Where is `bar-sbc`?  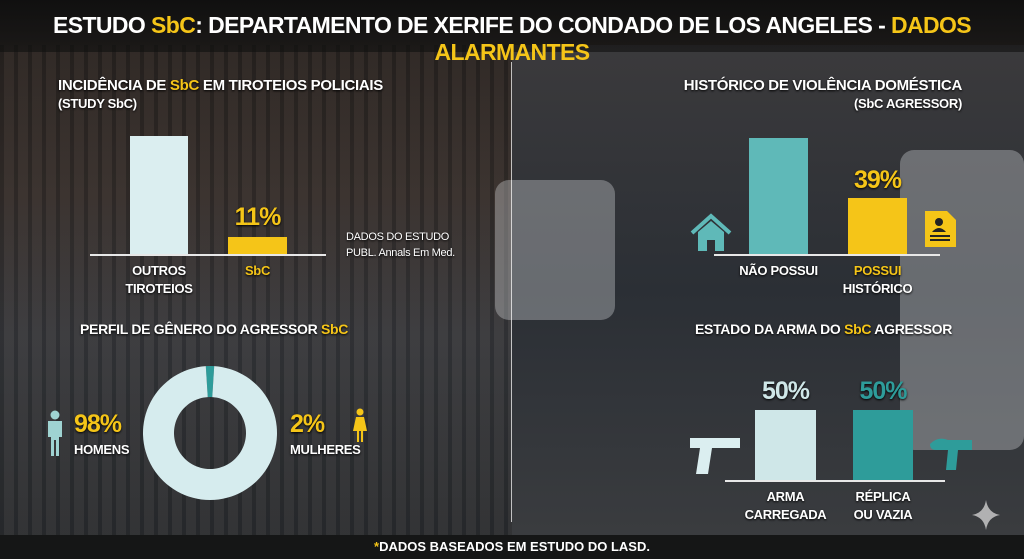 bar-sbc is located at coordinates (257, 246).